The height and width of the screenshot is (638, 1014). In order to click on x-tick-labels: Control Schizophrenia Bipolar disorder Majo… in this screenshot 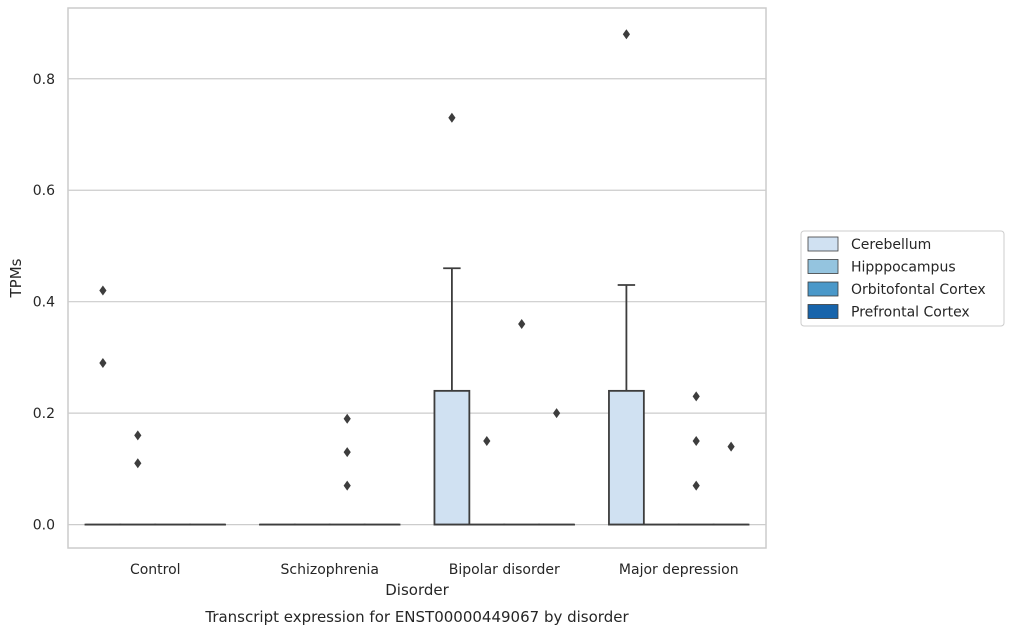, I will do `click(434, 570)`.